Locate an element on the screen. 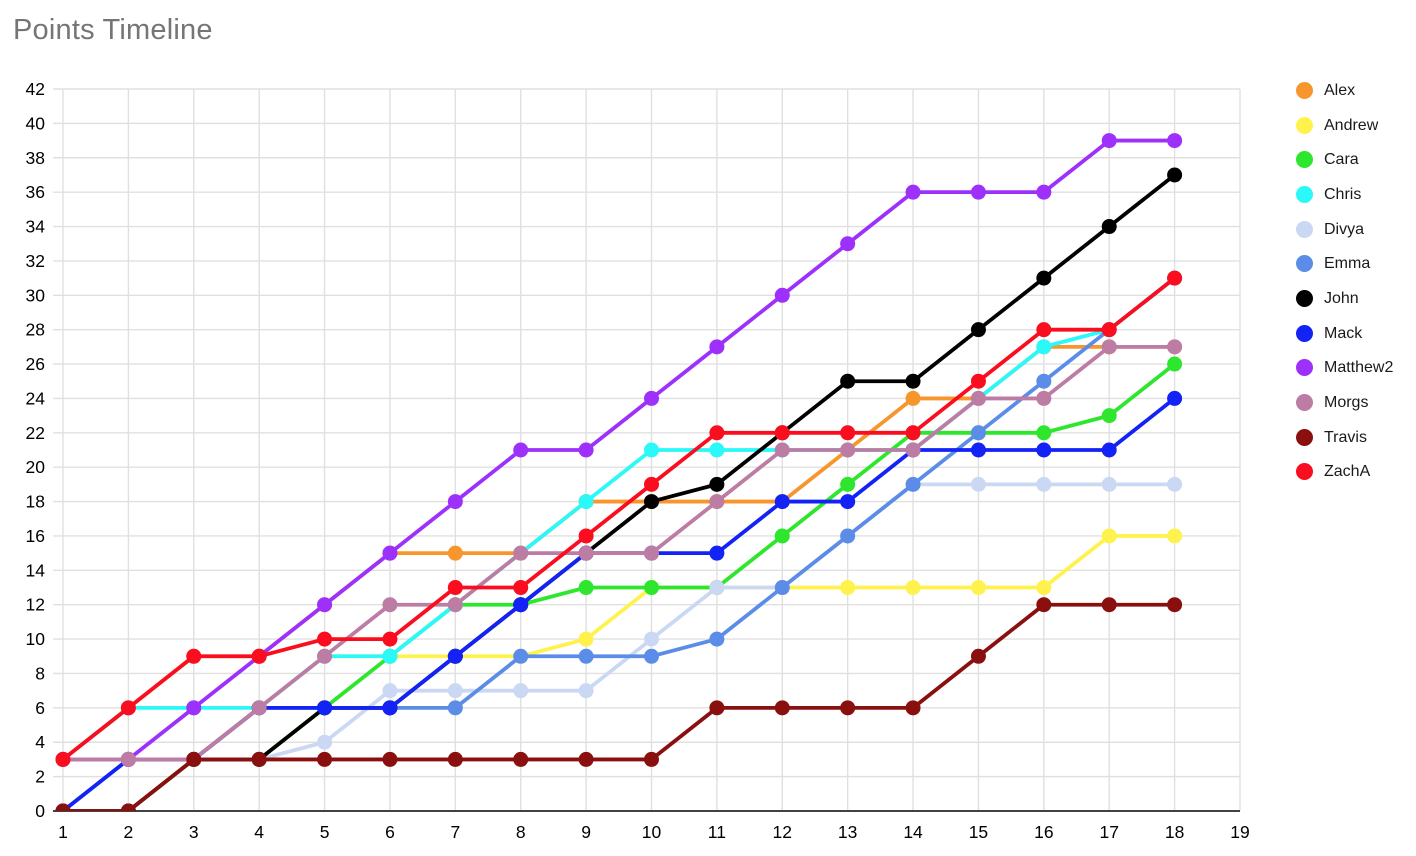  data-point-Mack-x6 is located at coordinates (390, 708).